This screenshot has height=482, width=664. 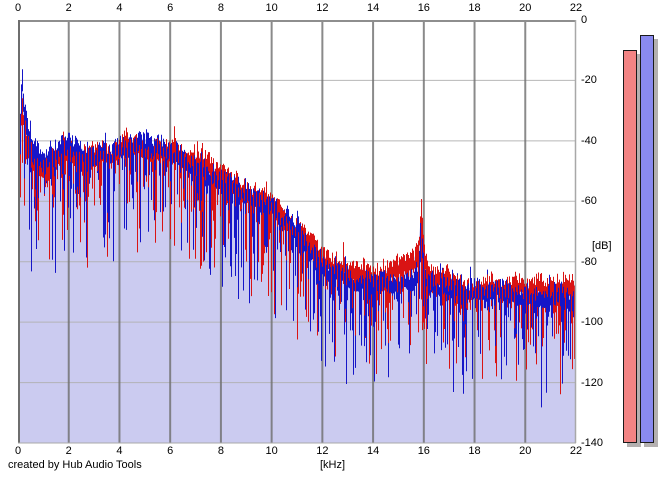 What do you see at coordinates (322, 451) in the screenshot?
I see `x-axis-tick-label-bottom: 12` at bounding box center [322, 451].